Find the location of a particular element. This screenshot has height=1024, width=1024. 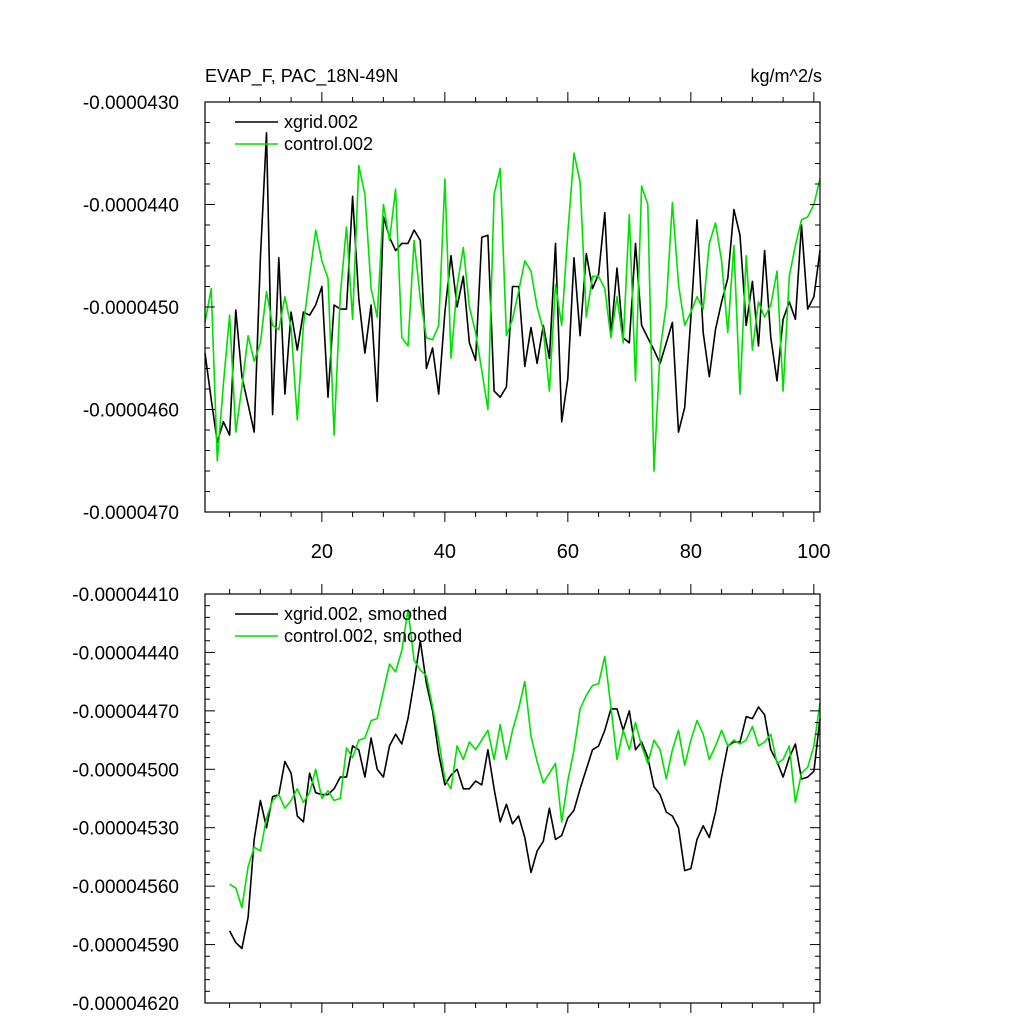

legend-label-control: control.002, smoothed is located at coordinates (373, 636).